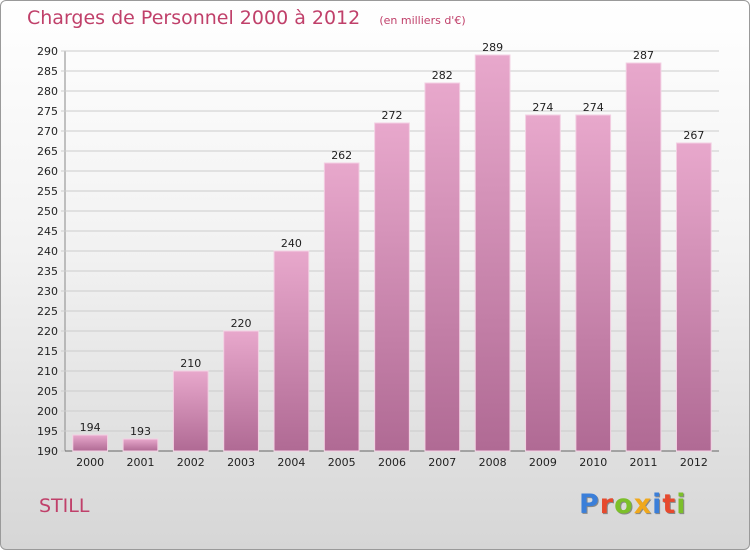 The height and width of the screenshot is (550, 750). I want to click on y-tick-label: 260, so click(47, 171).